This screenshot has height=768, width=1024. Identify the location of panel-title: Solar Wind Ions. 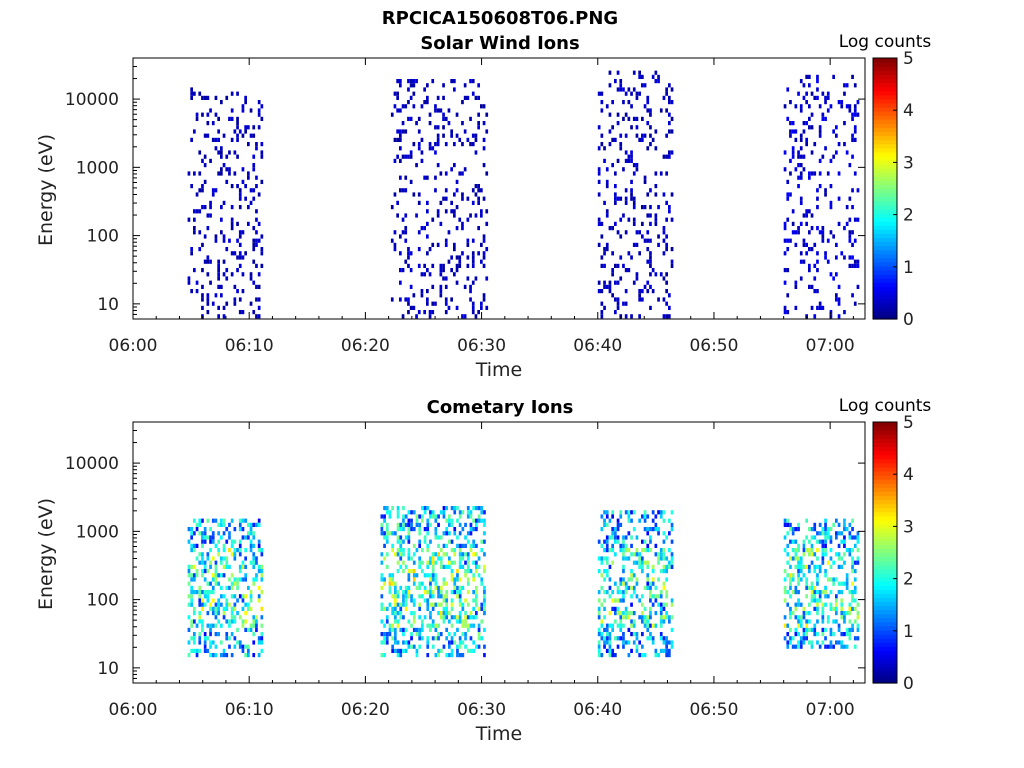
(499, 43).